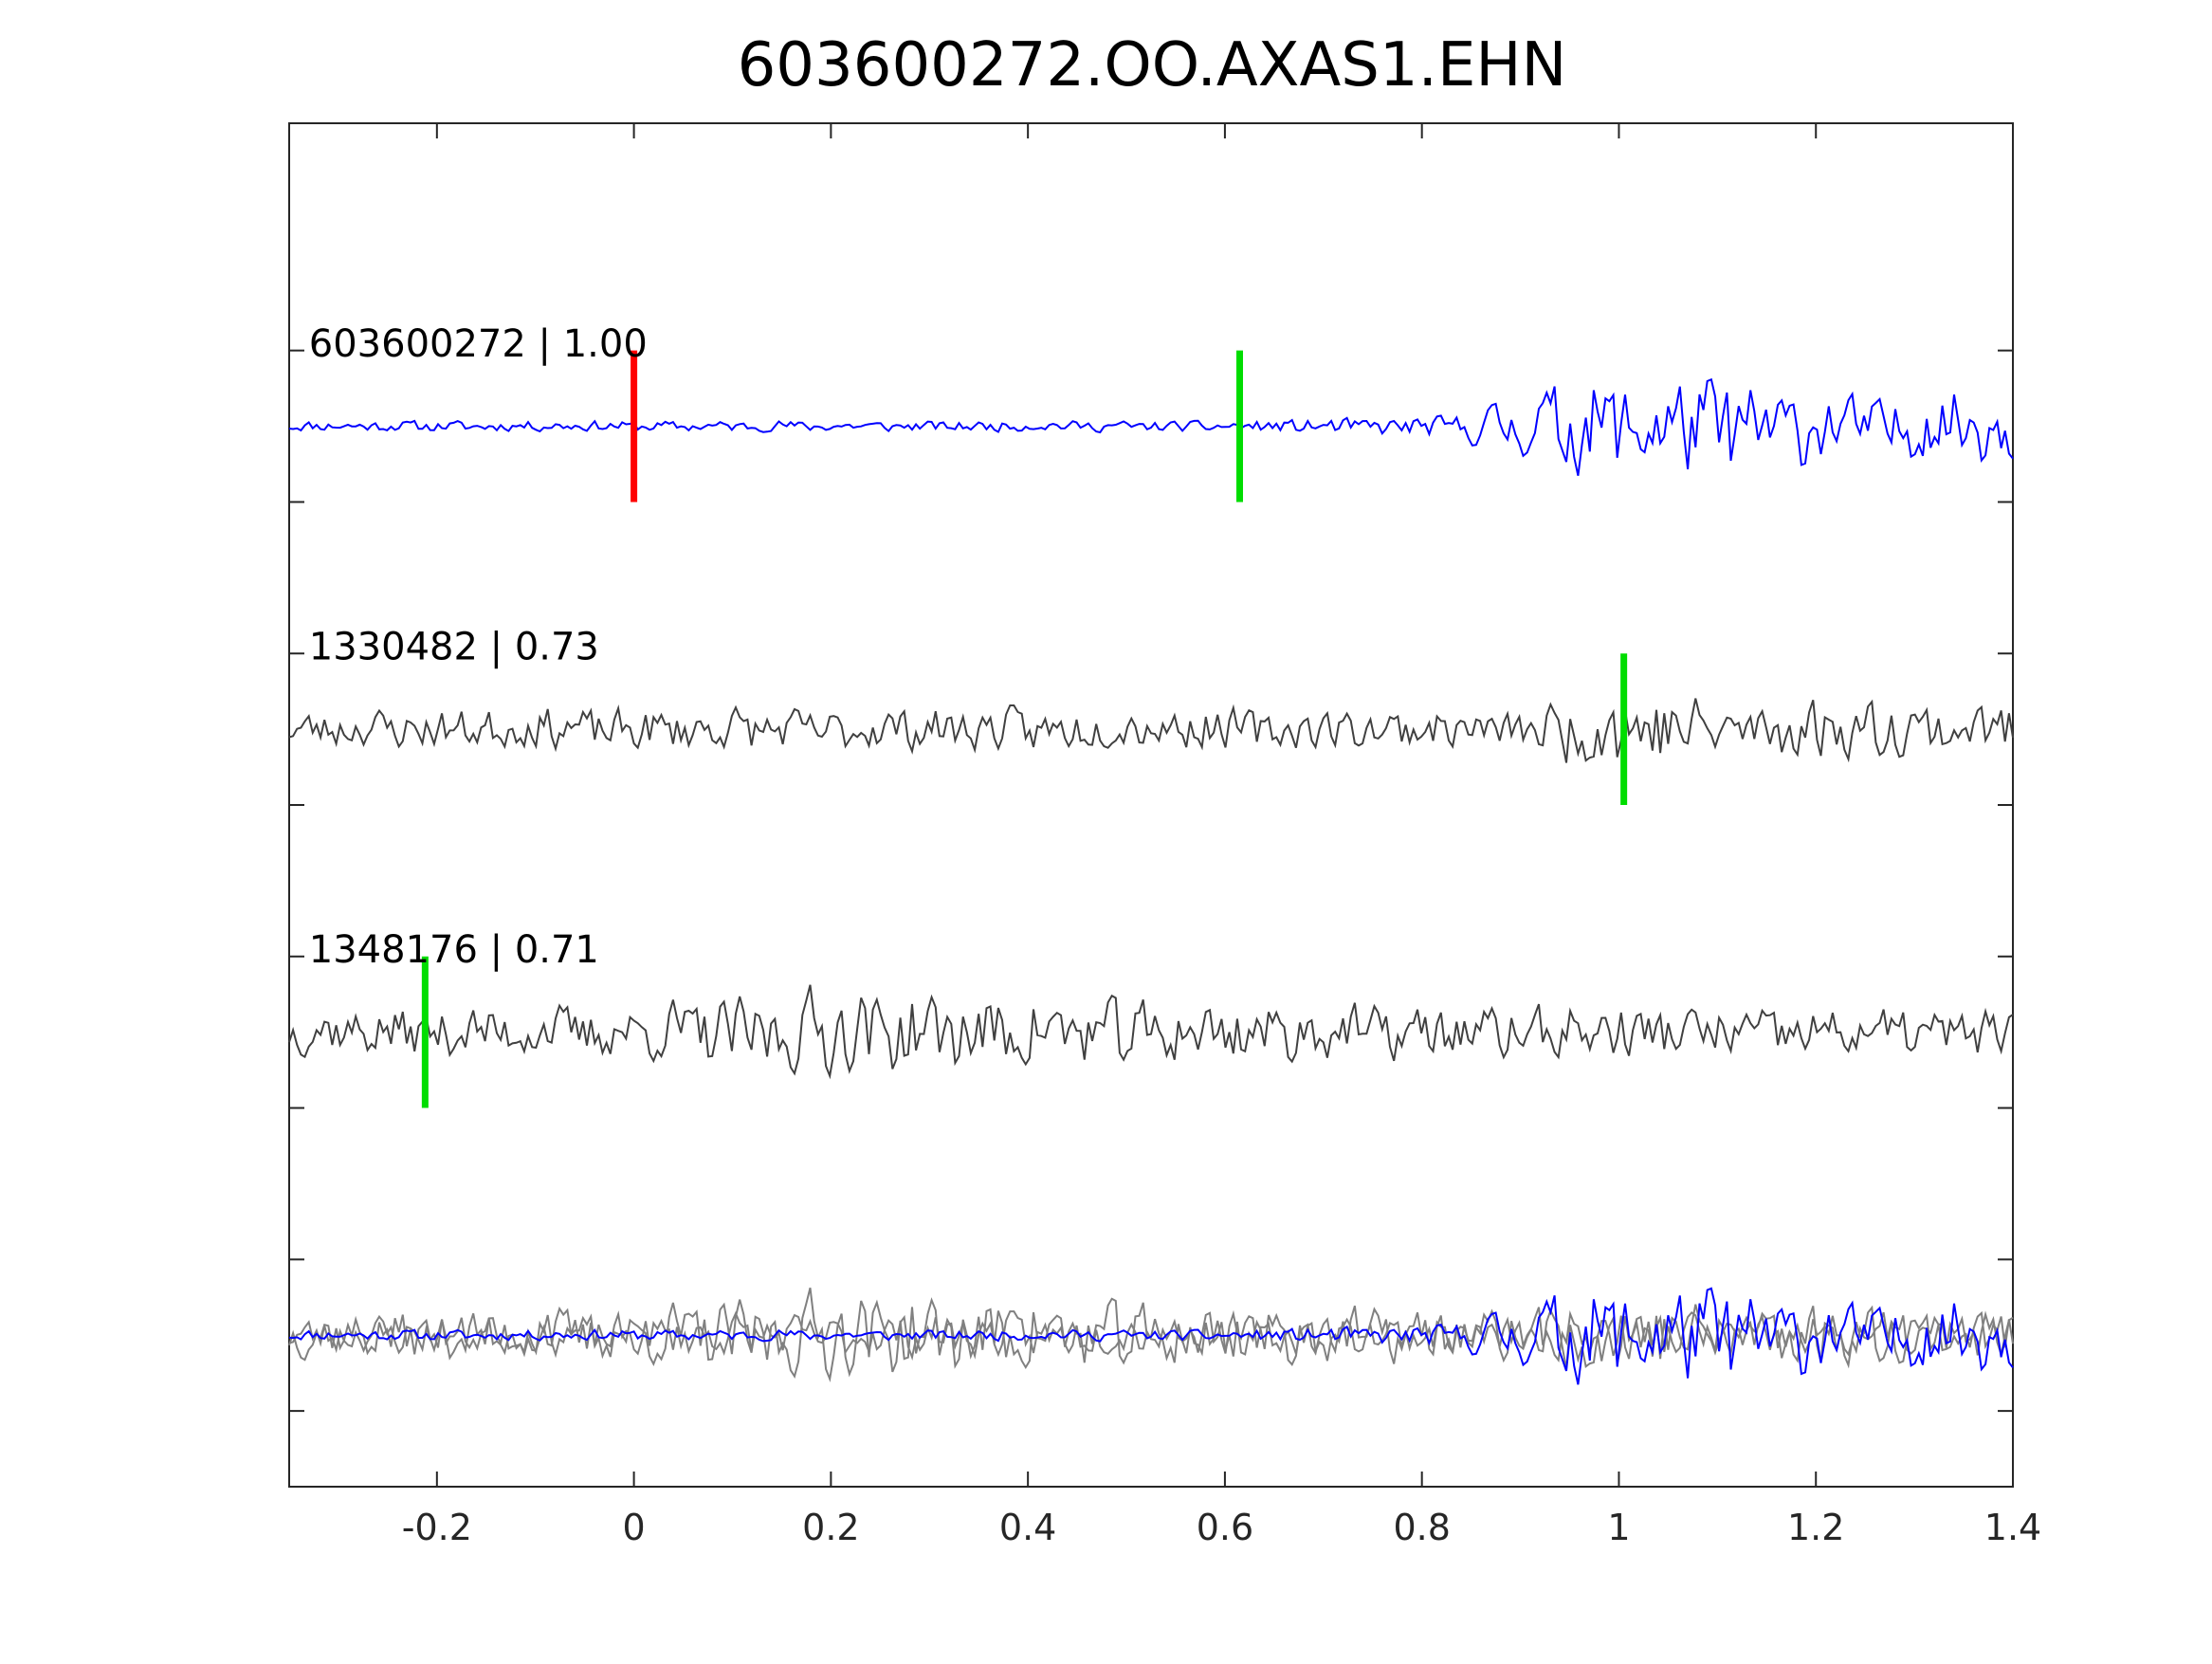 Image resolution: width=2212 pixels, height=1664 pixels. What do you see at coordinates (437, 1527) in the screenshot?
I see `x-tick-label: -0.2` at bounding box center [437, 1527].